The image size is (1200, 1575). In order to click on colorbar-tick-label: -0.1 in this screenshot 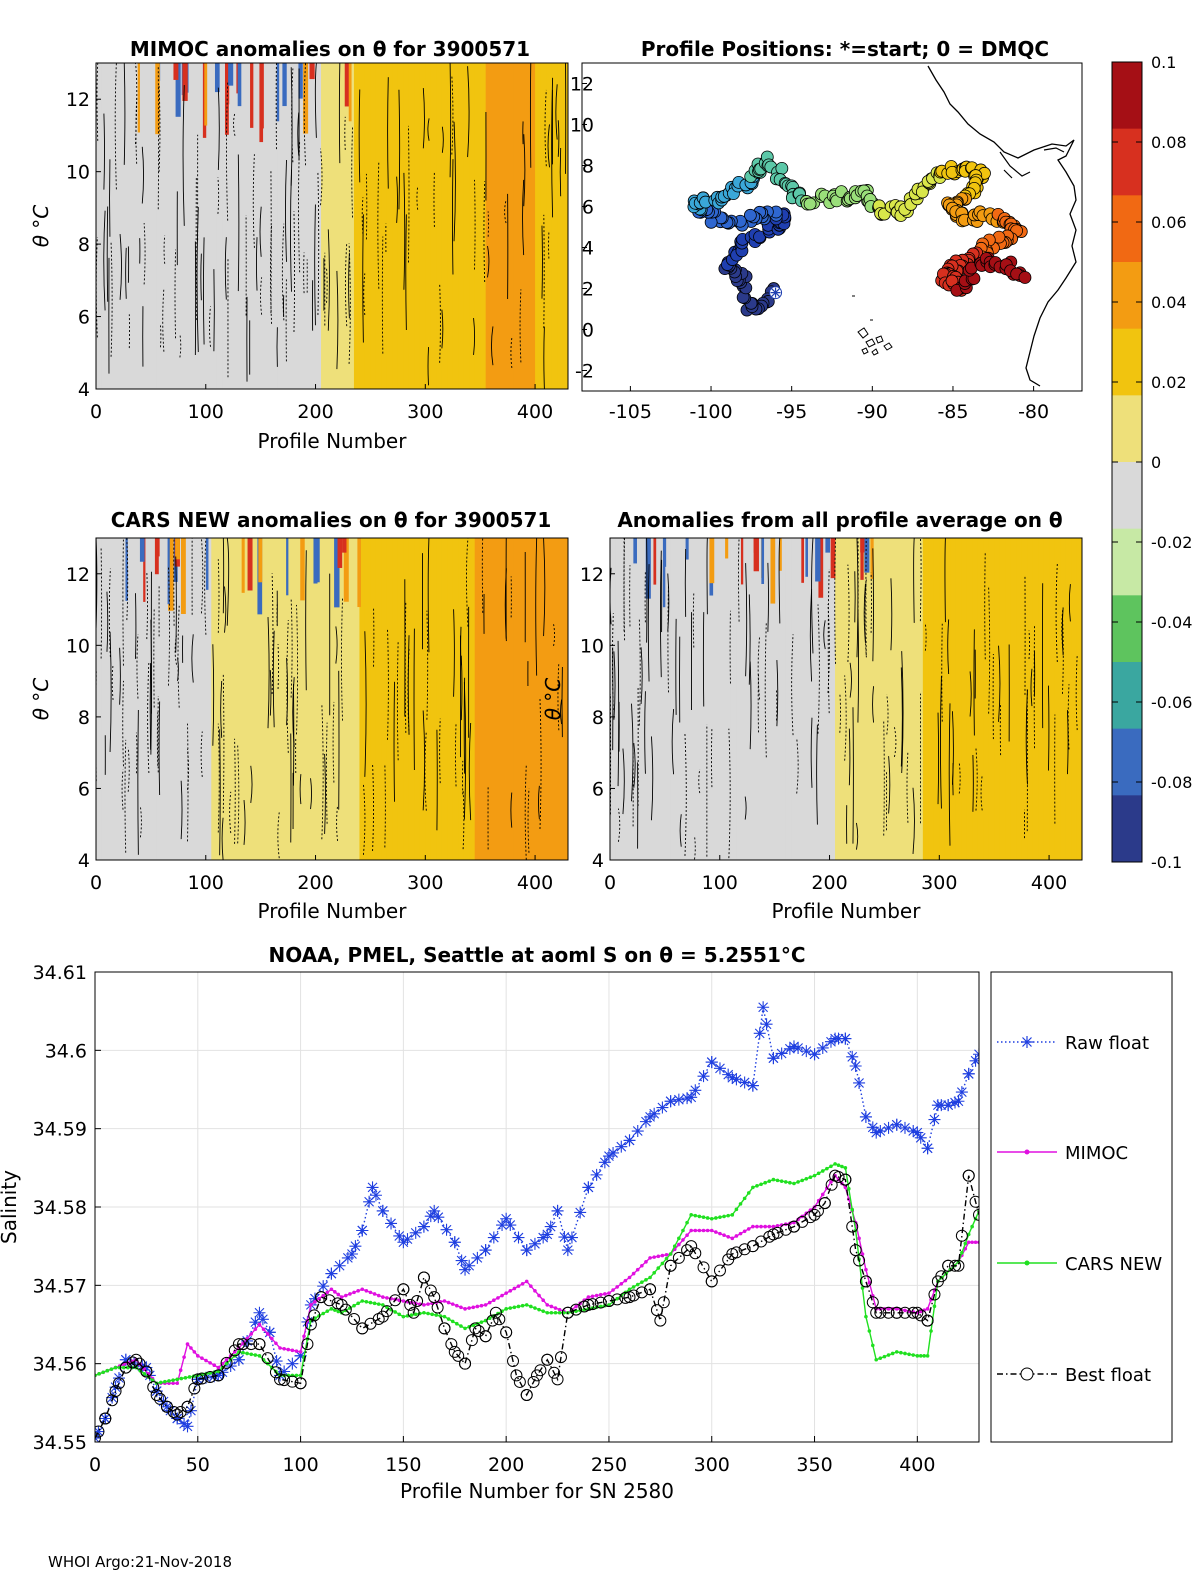, I will do `click(1166, 862)`.